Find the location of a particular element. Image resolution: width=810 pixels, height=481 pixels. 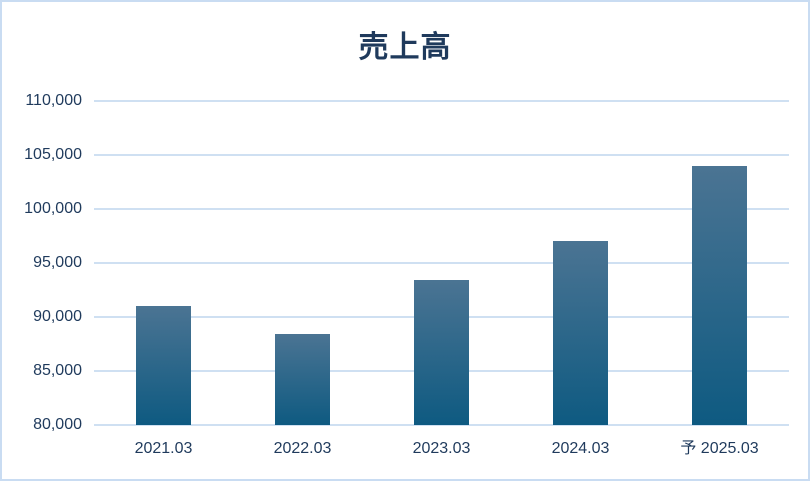

x-tick-label: 2022.03 is located at coordinates (302, 448).